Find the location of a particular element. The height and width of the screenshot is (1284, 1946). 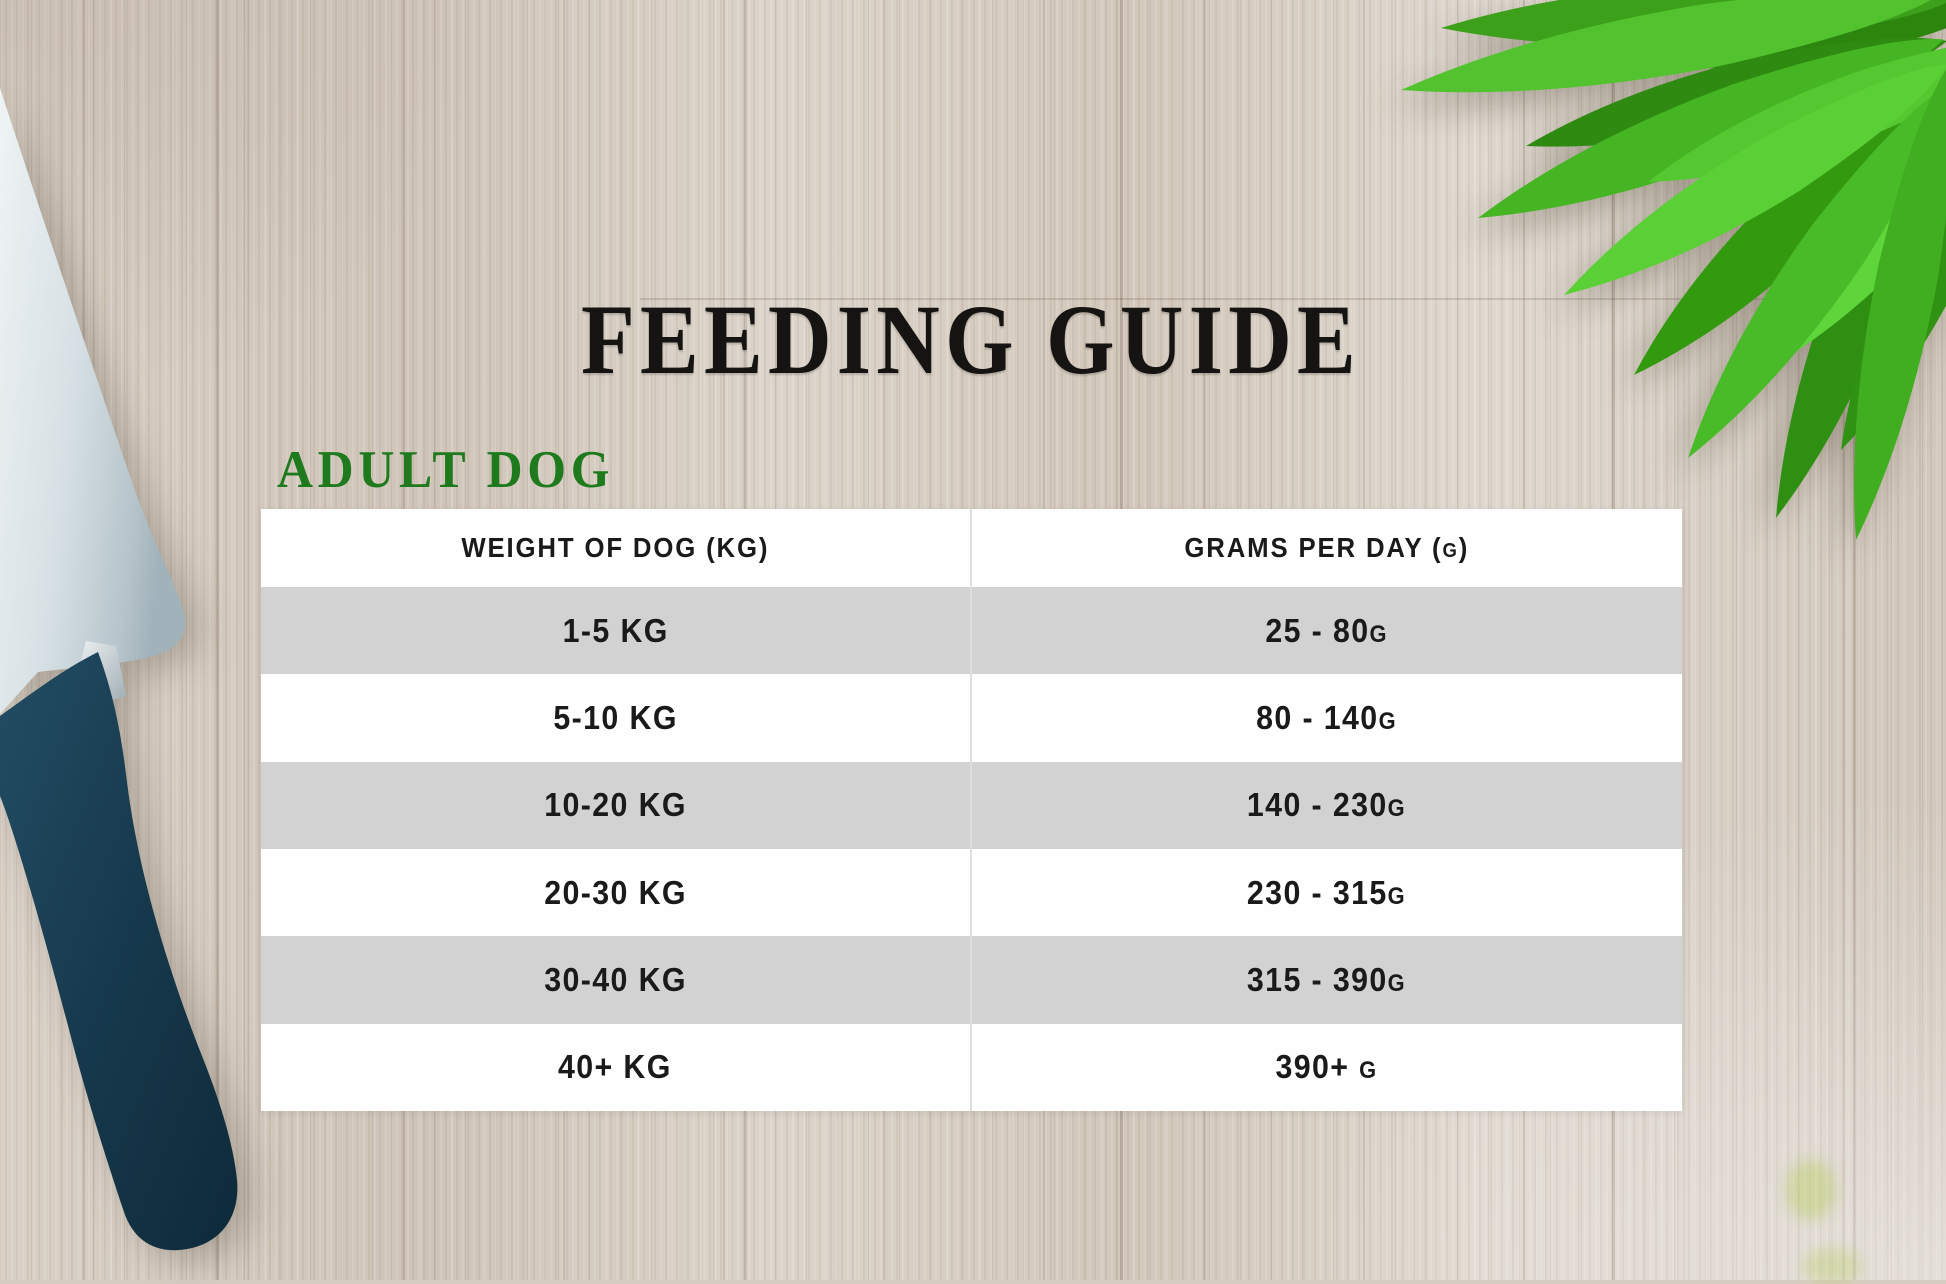

grams-cell: 230 - 315G is located at coordinates (1327, 892).